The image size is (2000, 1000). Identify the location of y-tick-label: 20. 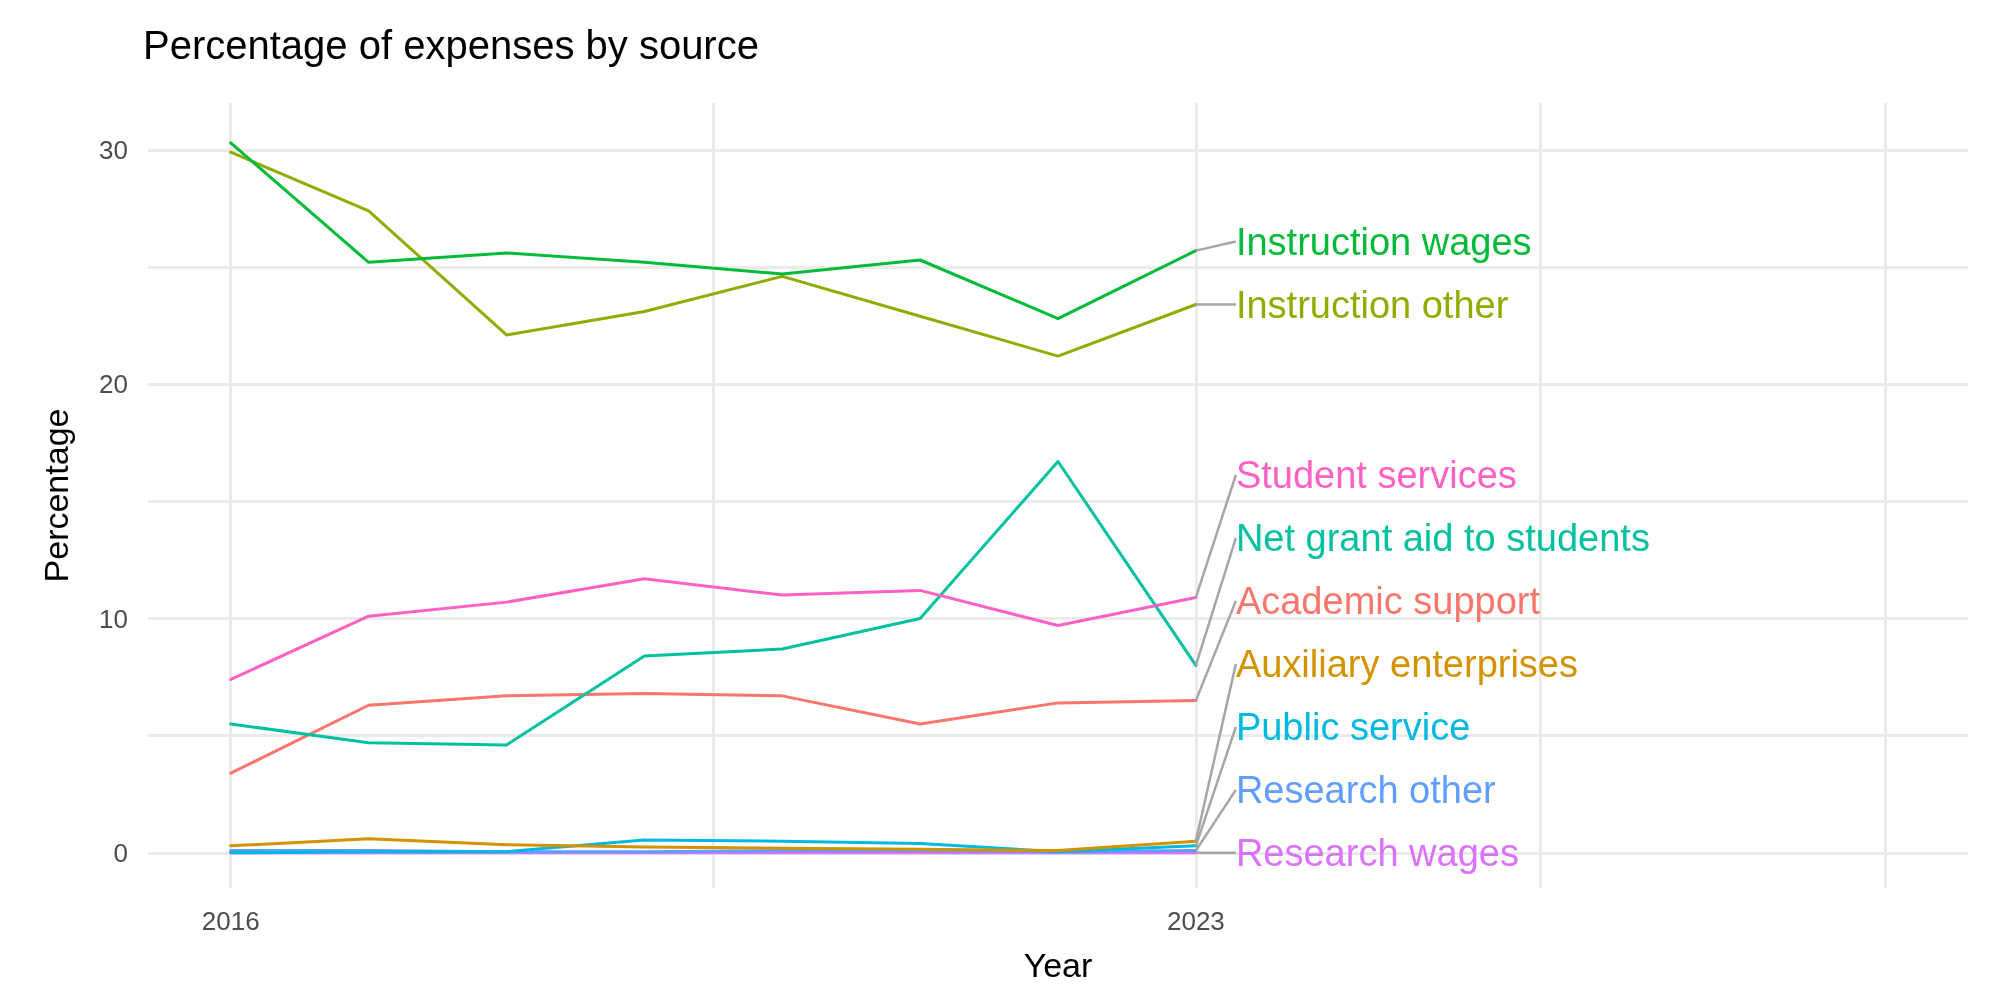
(113, 384).